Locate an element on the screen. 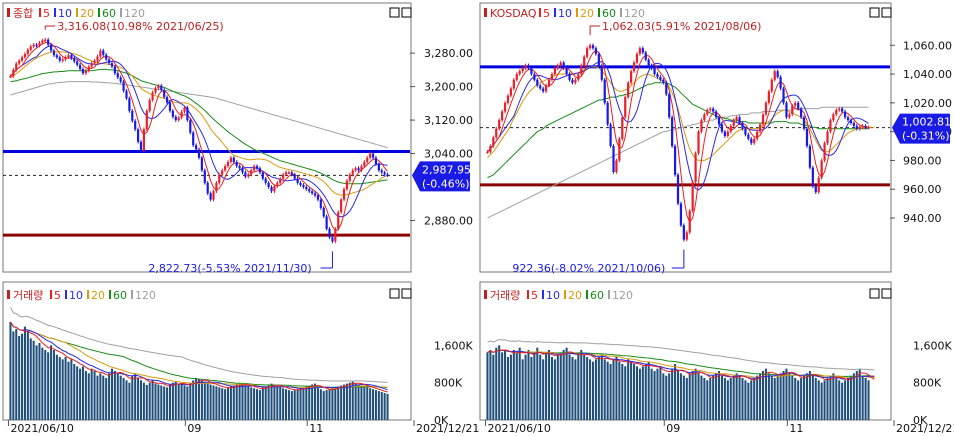 The width and height of the screenshot is (954, 436). ma60-line is located at coordinates (678, 130).